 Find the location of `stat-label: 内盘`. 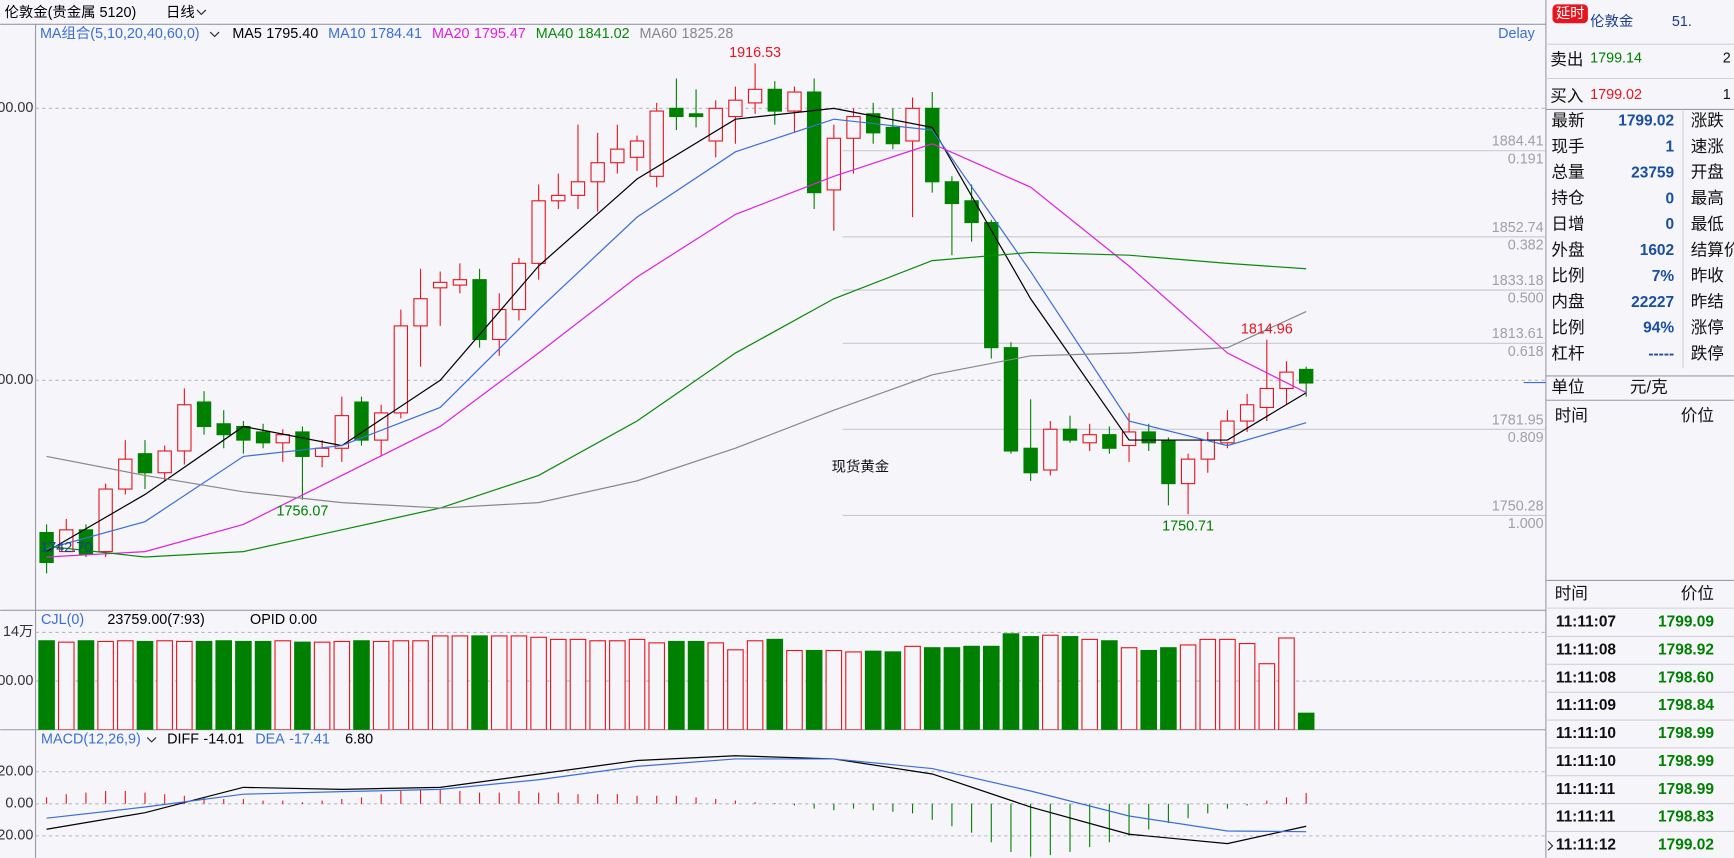

stat-label: 内盘 is located at coordinates (1567, 301).